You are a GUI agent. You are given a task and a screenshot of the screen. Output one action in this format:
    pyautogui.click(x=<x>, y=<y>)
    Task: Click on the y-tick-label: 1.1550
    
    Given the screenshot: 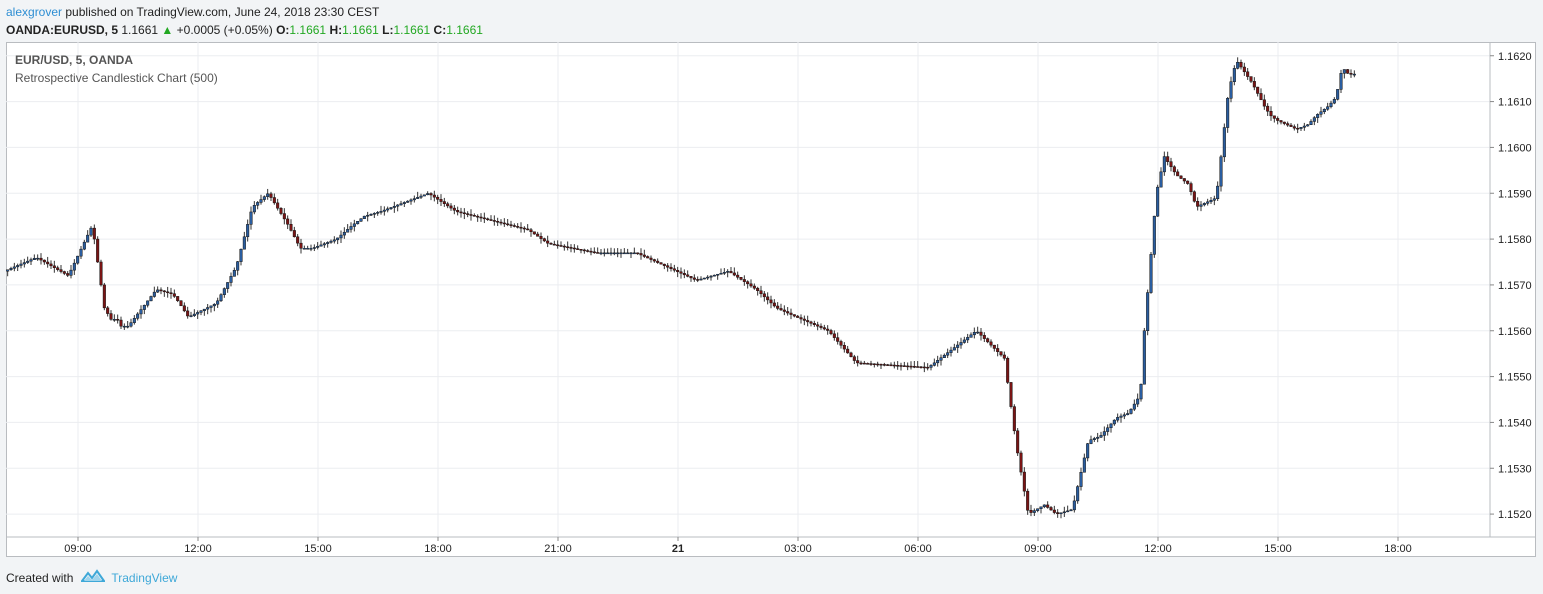 What is the action you would take?
    pyautogui.click(x=1515, y=378)
    